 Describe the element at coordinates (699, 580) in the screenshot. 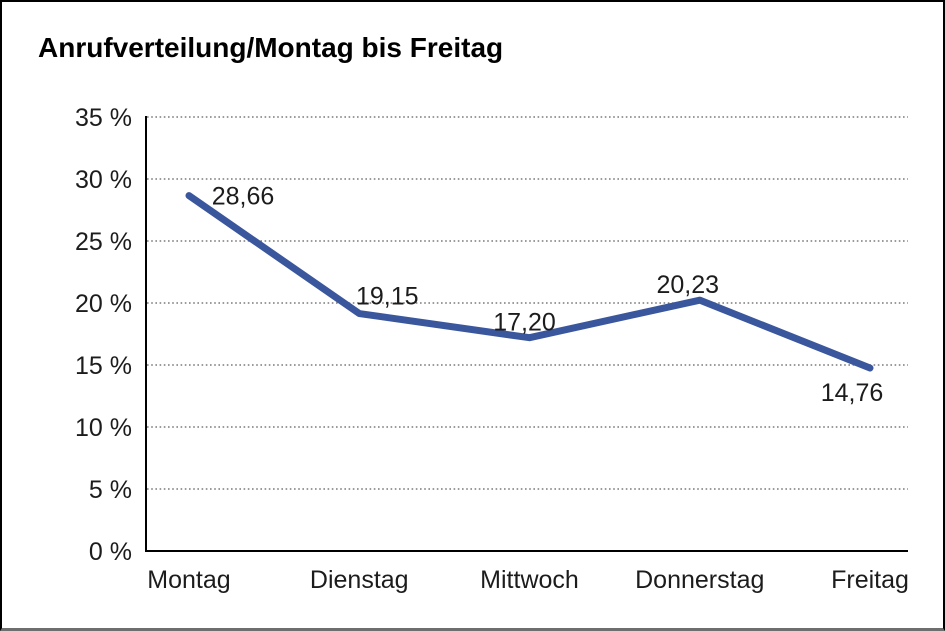

I see `x-tick-label-donnerstag: Donnerstag` at that location.